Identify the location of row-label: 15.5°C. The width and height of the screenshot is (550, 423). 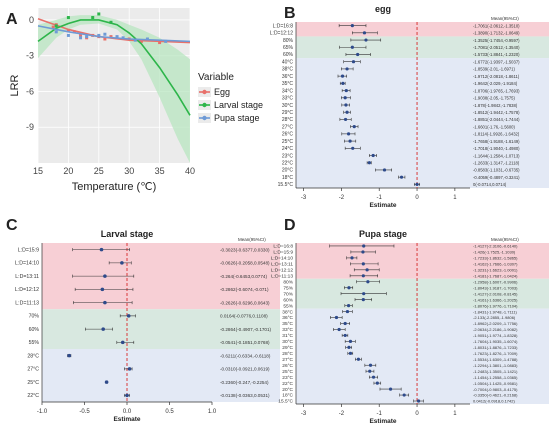
(286, 185).